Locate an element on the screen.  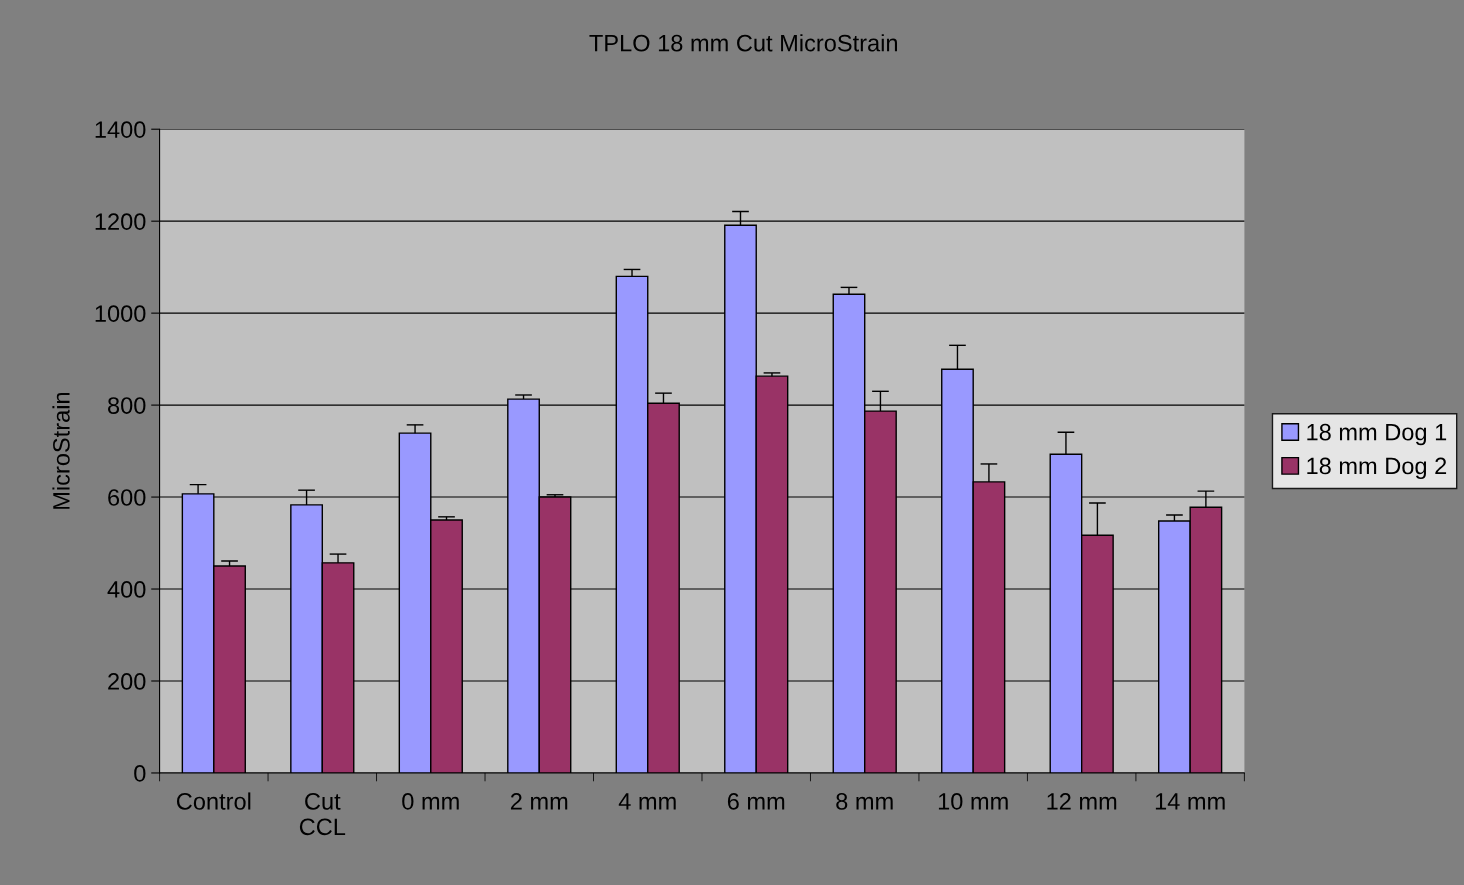
y-tick-label: 1200 is located at coordinates (120, 221).